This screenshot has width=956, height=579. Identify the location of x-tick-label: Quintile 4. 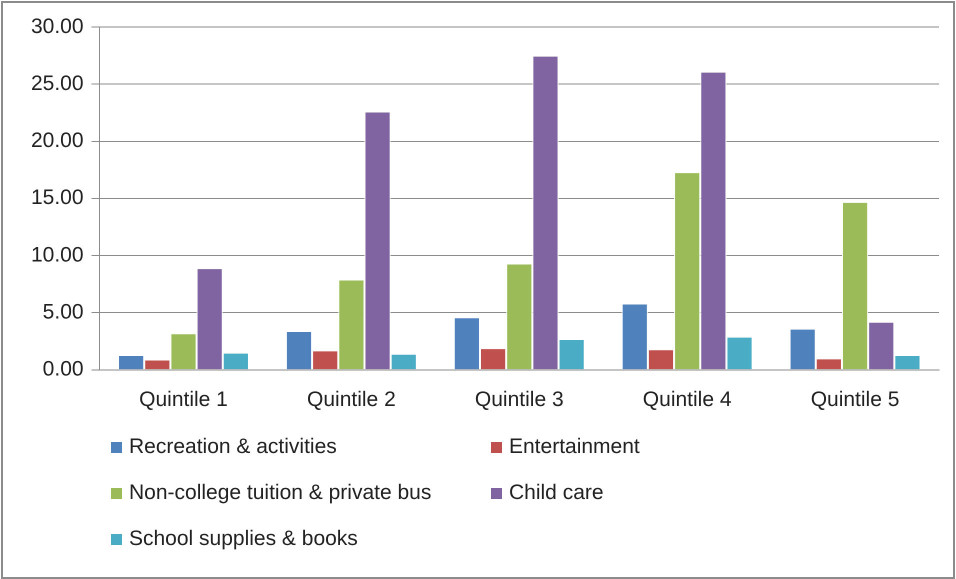
(687, 400).